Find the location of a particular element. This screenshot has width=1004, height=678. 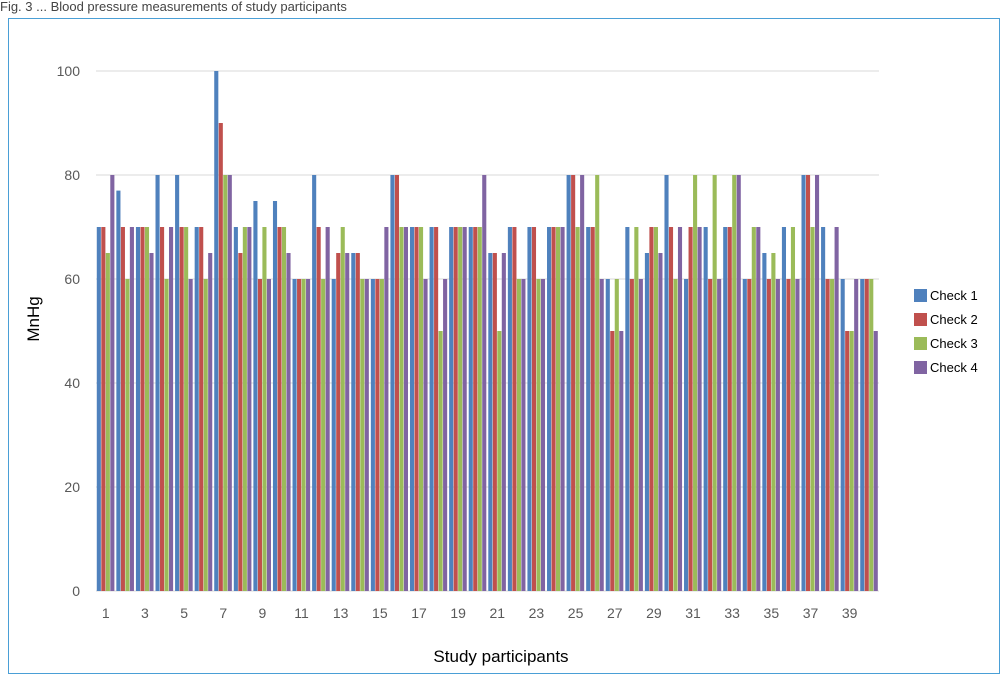

bar-check-4-p37 is located at coordinates (817, 383).